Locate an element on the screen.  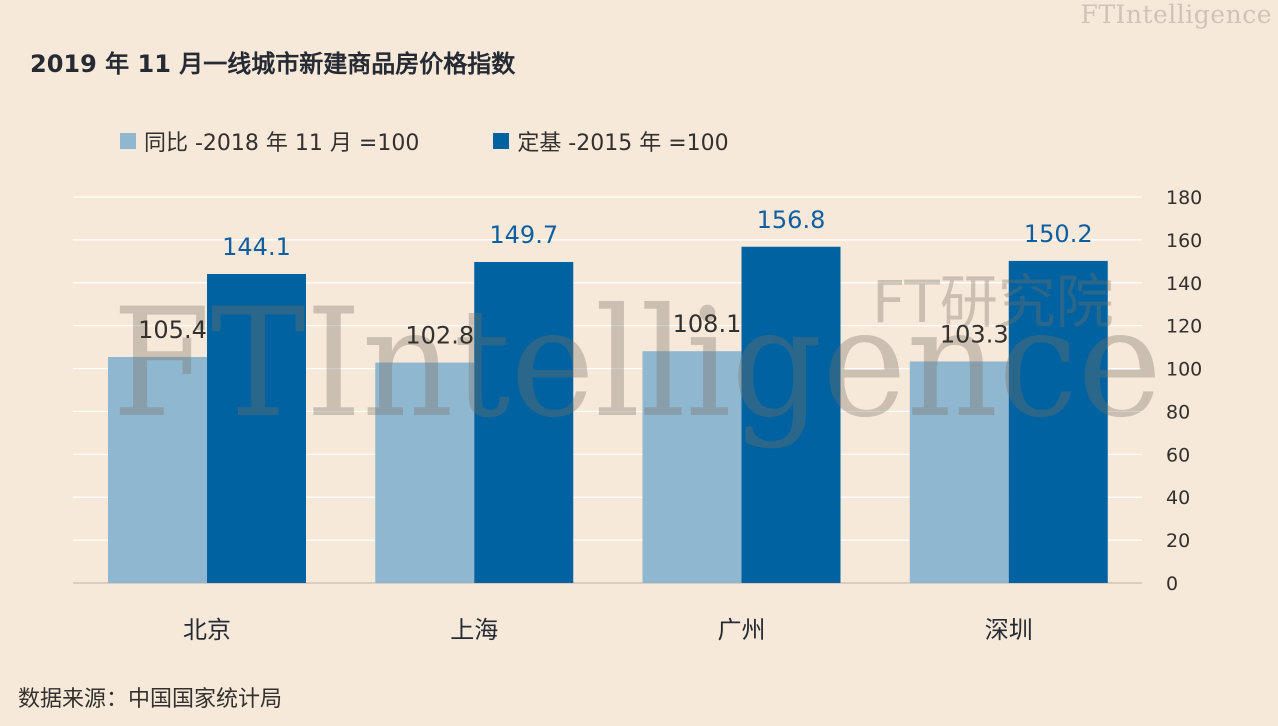
data-label-yoy: 108.1 is located at coordinates (707, 324).